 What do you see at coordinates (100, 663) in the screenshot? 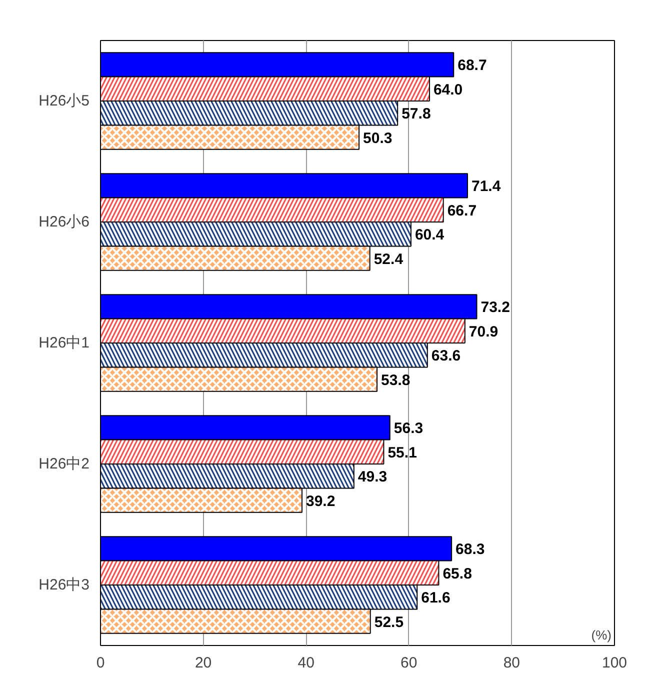
I see `x-tick-label: 0` at bounding box center [100, 663].